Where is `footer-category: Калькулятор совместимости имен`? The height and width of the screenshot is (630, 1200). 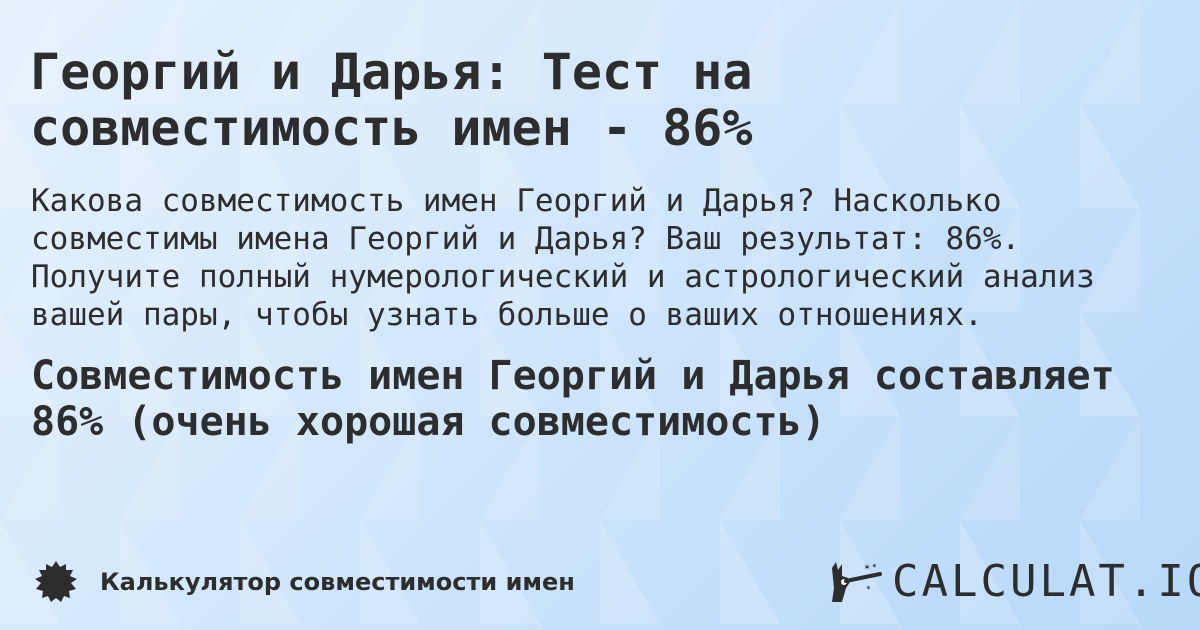 footer-category: Калькулятор совместимости имен is located at coordinates (304, 582).